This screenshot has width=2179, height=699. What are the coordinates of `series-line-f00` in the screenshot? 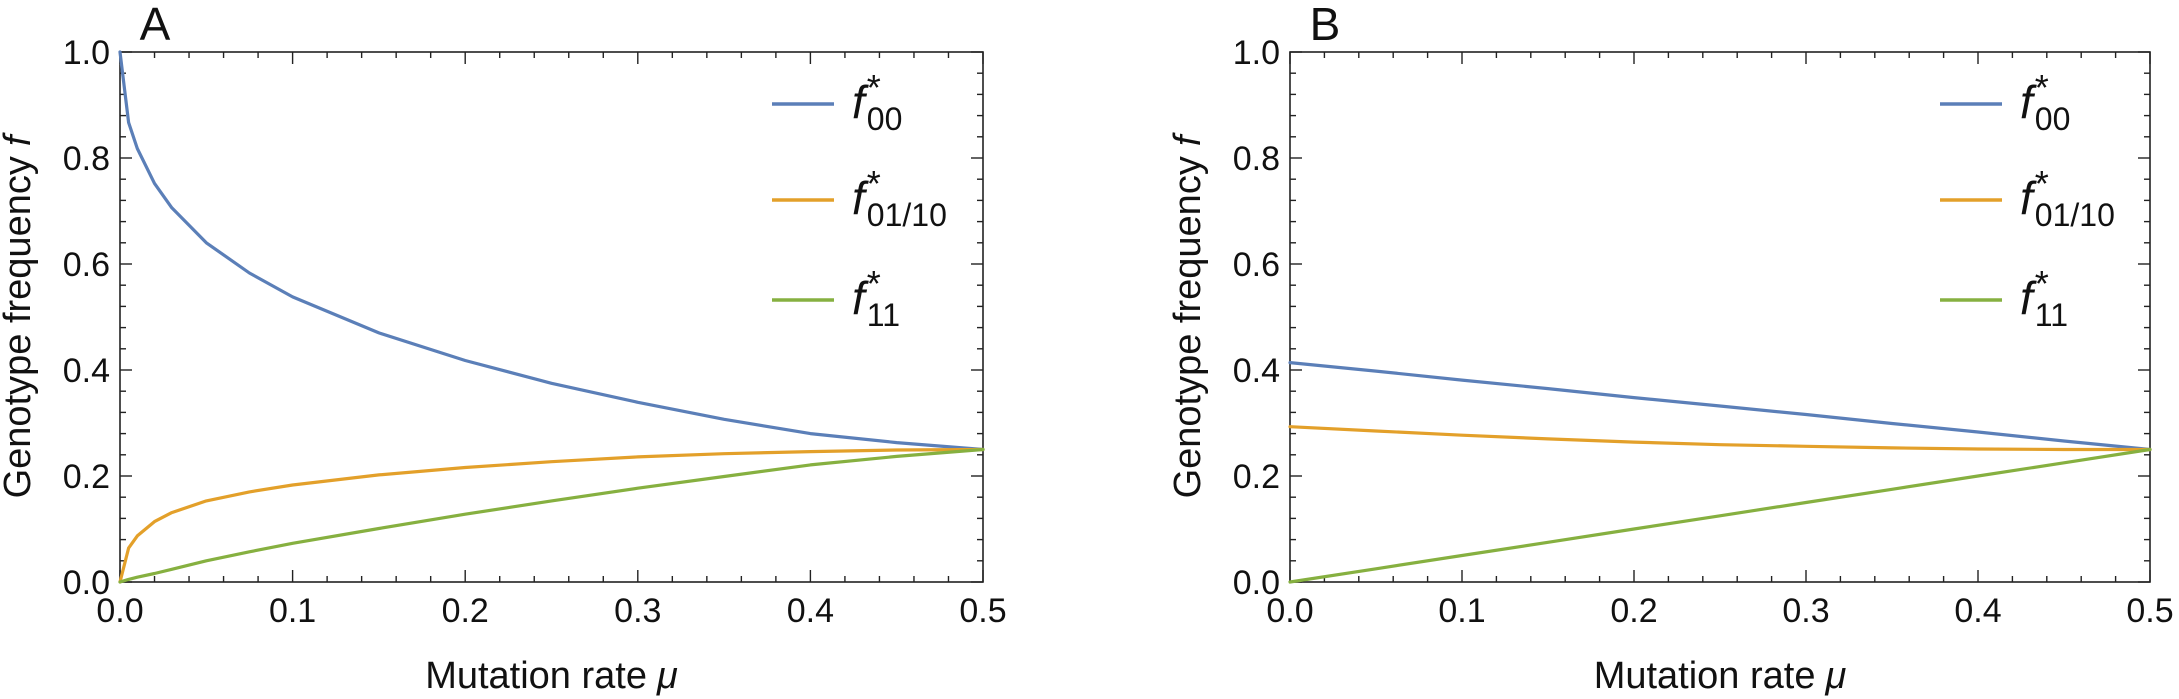 It's located at (1720, 406).